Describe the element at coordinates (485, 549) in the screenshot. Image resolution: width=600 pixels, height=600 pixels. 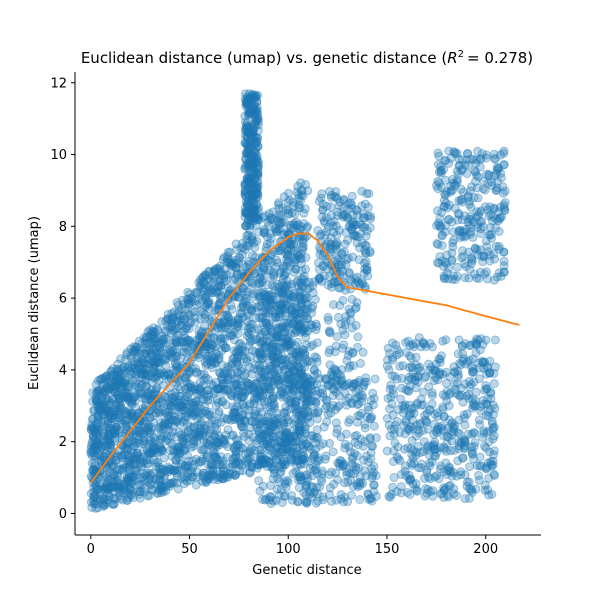
I see `x-tick-label: 200` at that location.